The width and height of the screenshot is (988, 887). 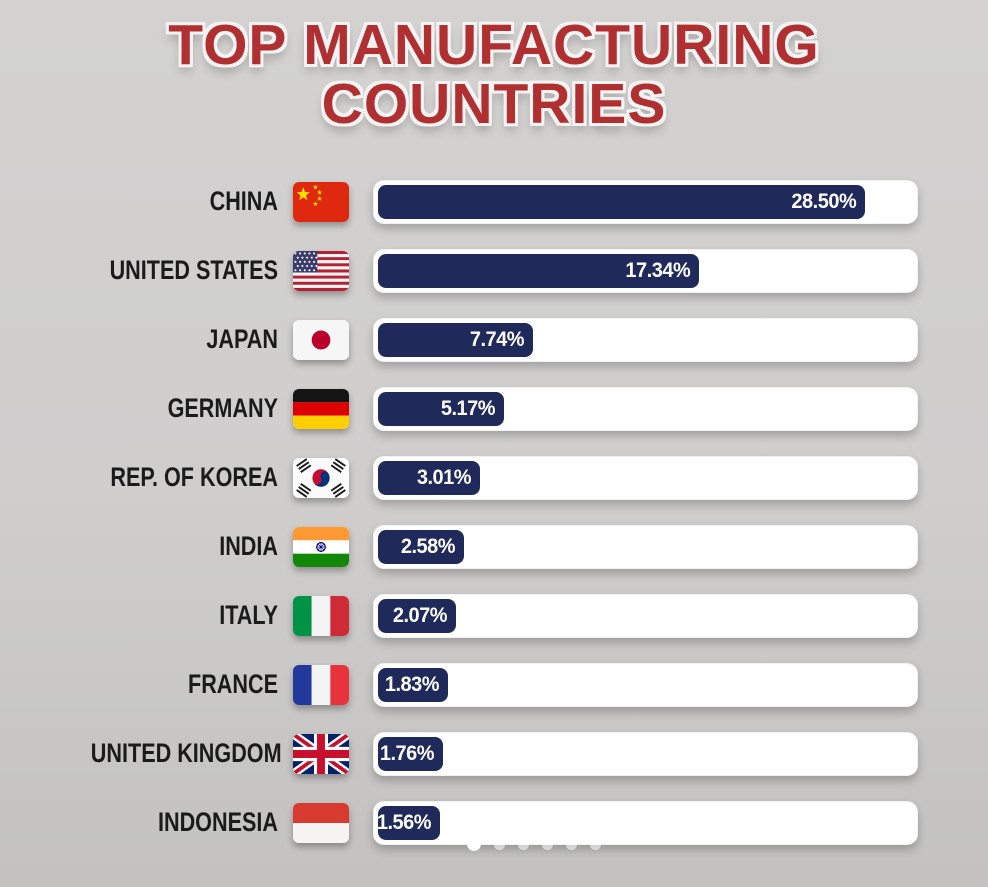 What do you see at coordinates (194, 270) in the screenshot?
I see `country-label: UNITED STATES` at bounding box center [194, 270].